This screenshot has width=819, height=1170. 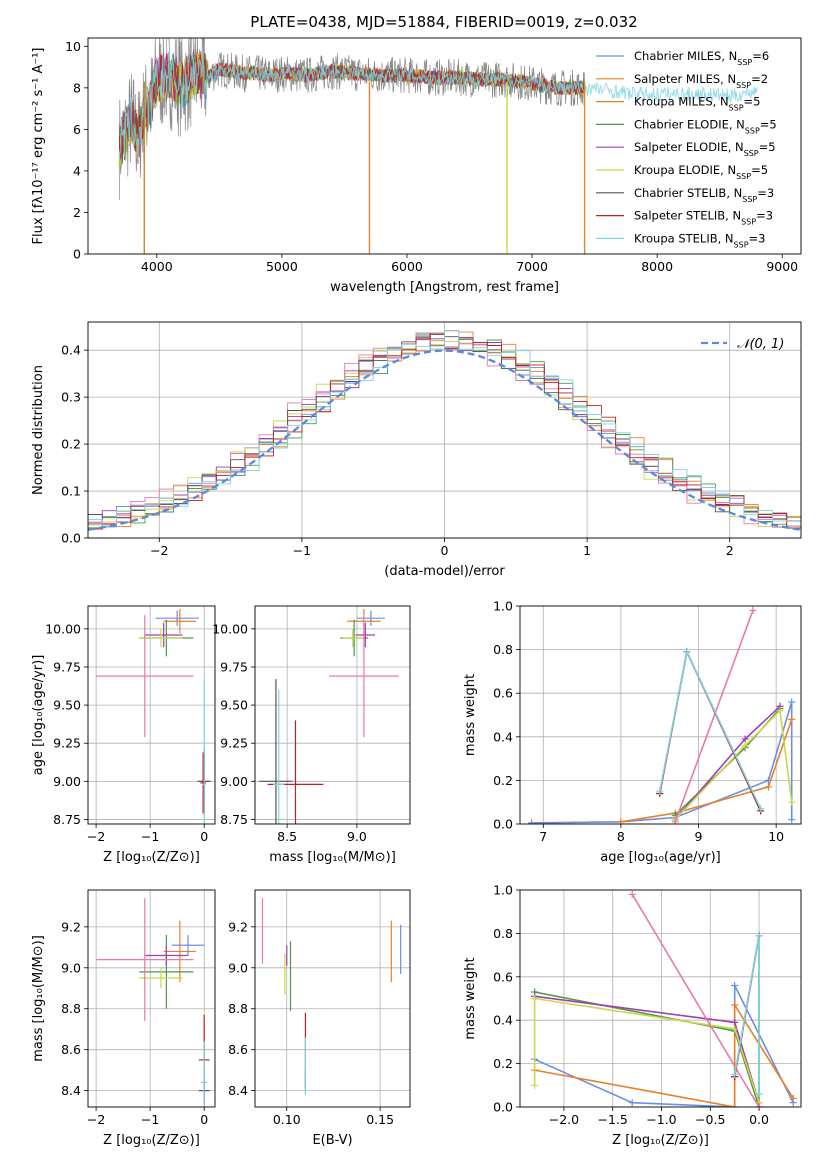 I want to click on y-tick-label: 0, so click(x=77, y=254).